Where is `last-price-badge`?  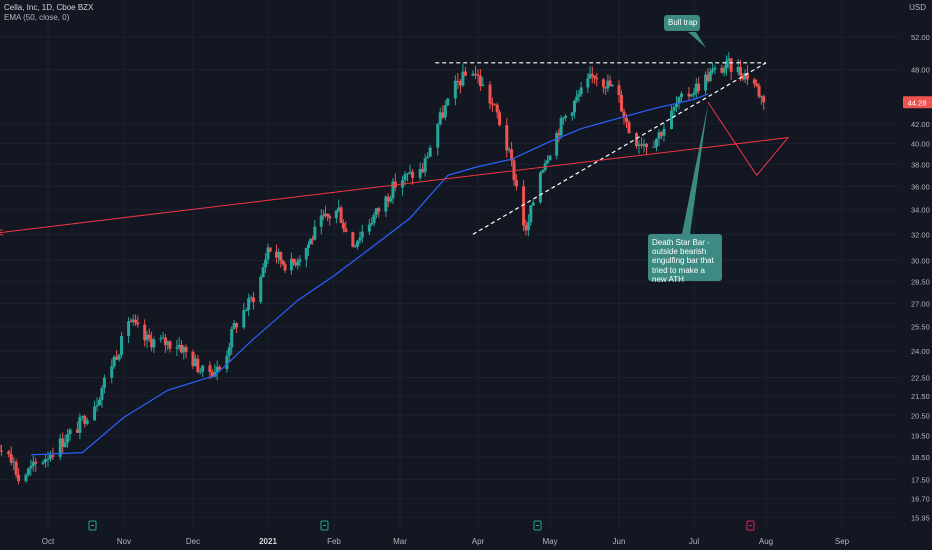
last-price-badge is located at coordinates (917, 102).